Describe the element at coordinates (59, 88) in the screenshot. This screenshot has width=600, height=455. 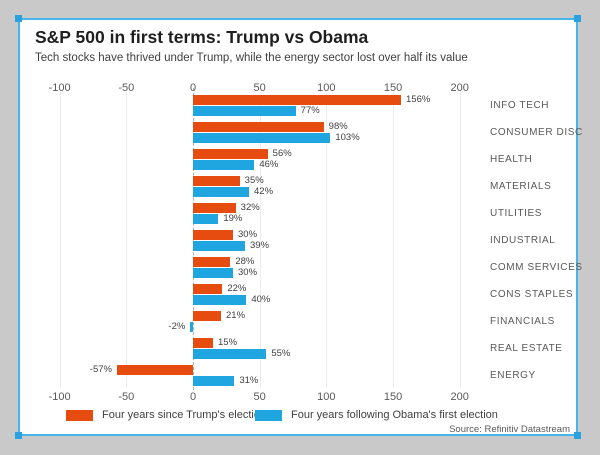
I see `x-axis-tick-top: -100` at that location.